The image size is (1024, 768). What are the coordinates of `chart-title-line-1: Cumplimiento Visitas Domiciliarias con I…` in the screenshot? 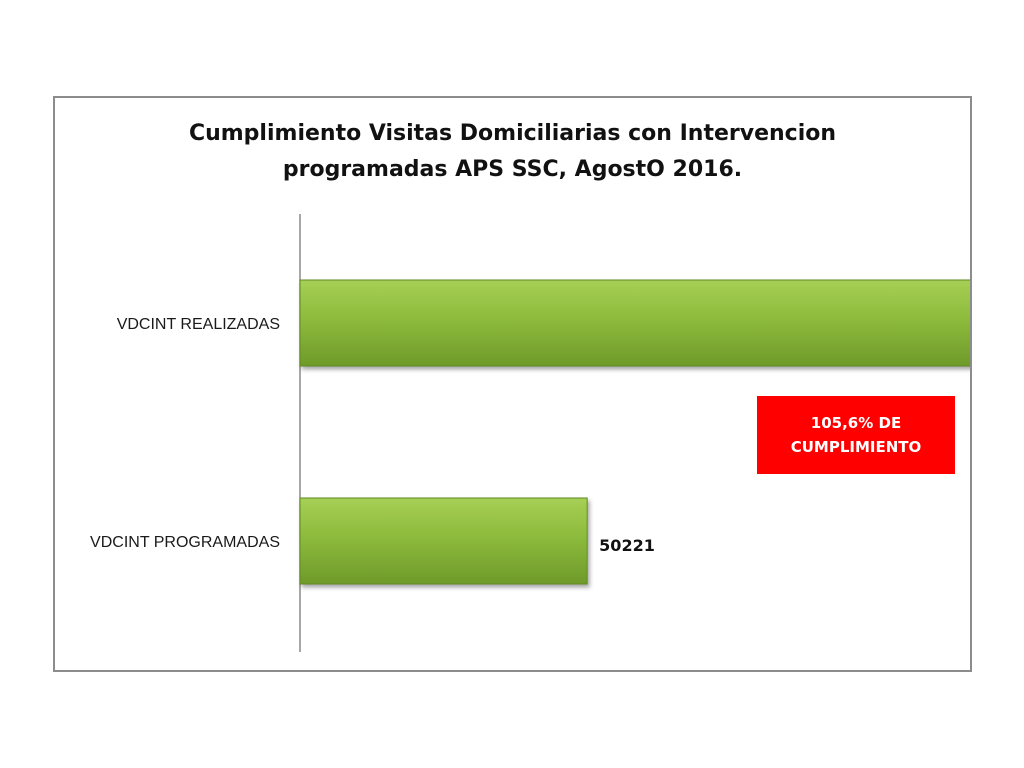 It's located at (512, 133).